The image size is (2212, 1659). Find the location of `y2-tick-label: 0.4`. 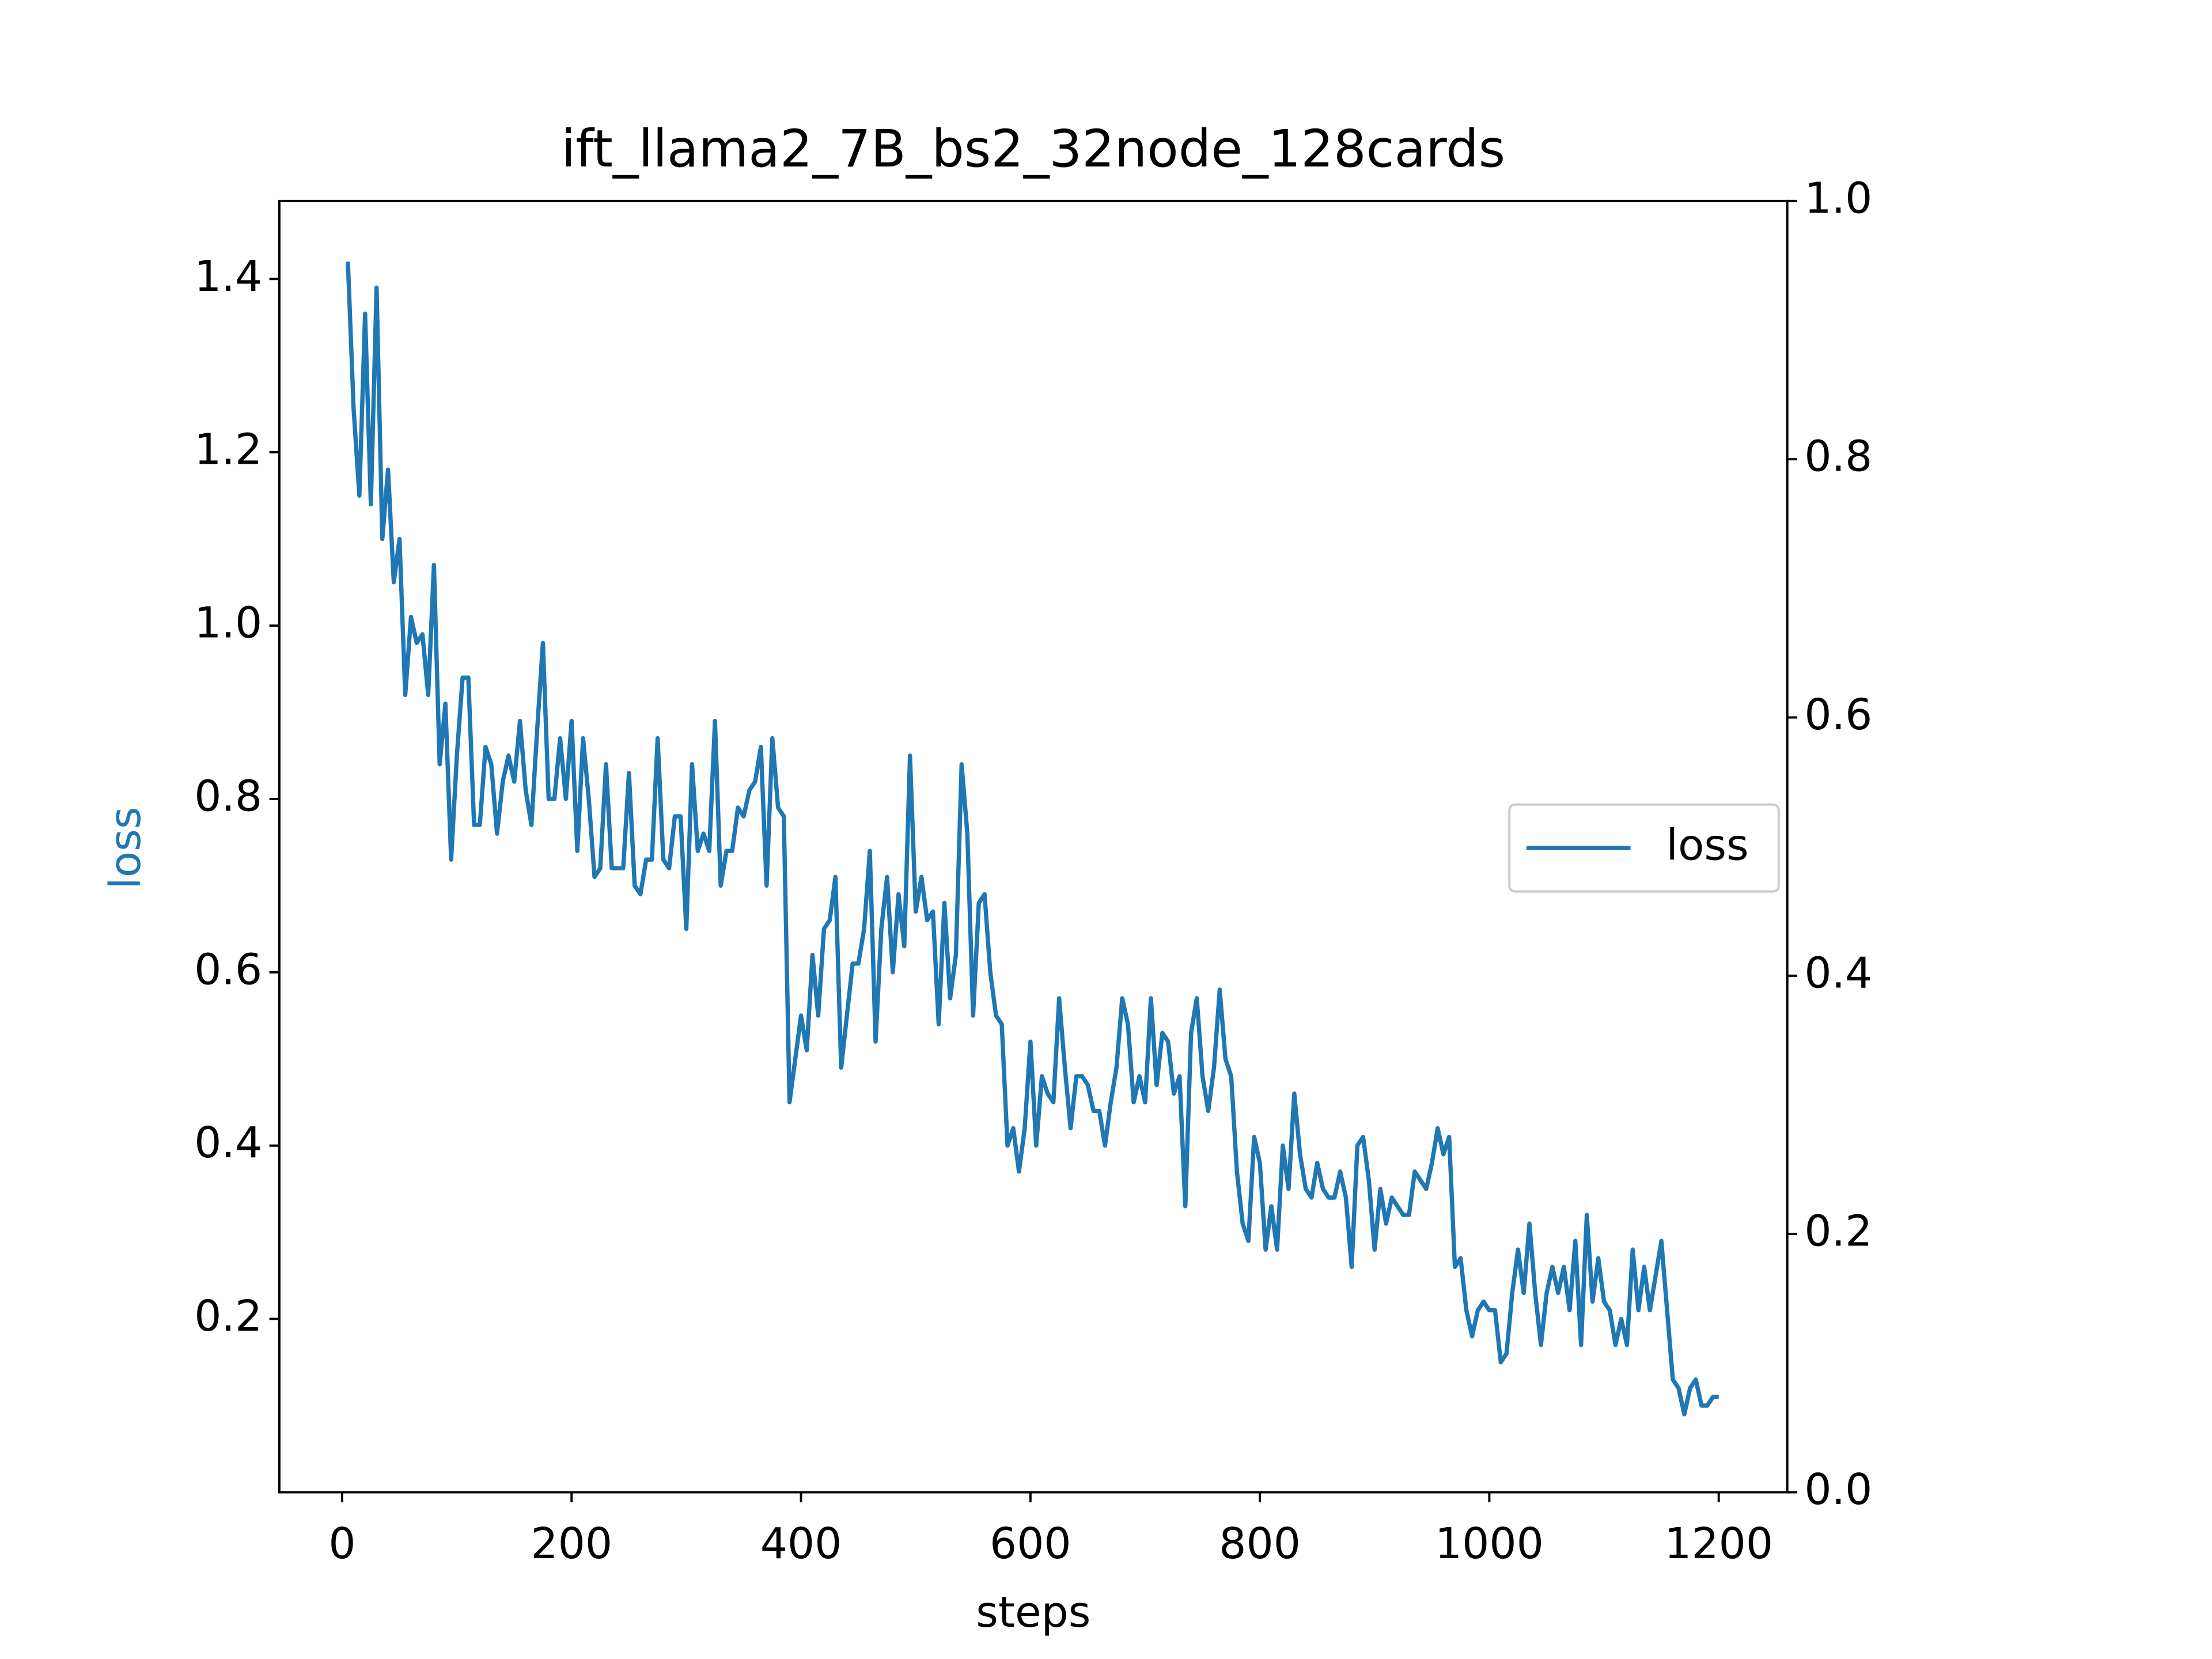

y2-tick-label: 0.4 is located at coordinates (1838, 973).